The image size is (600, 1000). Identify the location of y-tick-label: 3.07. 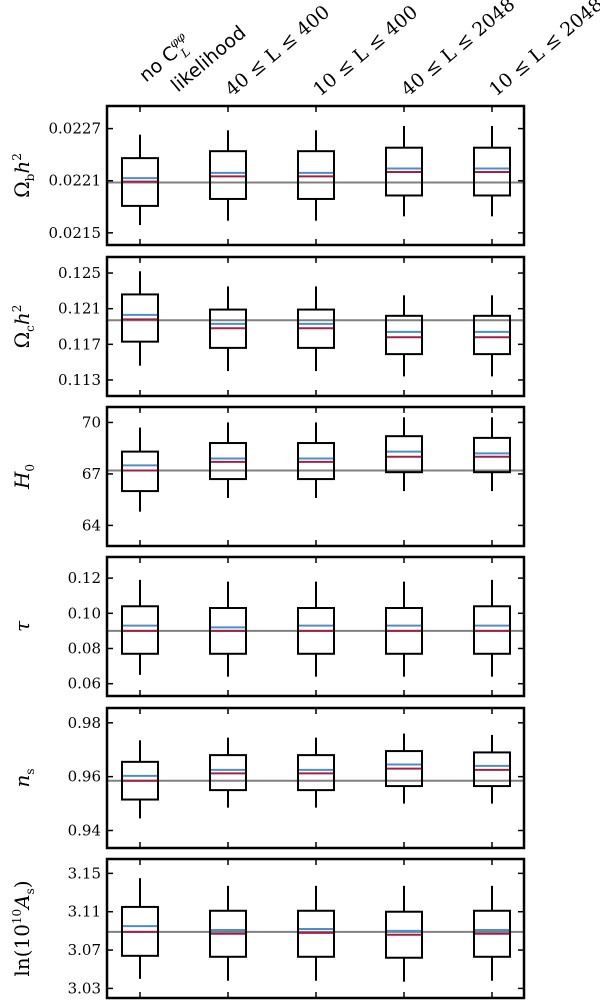
(84, 950).